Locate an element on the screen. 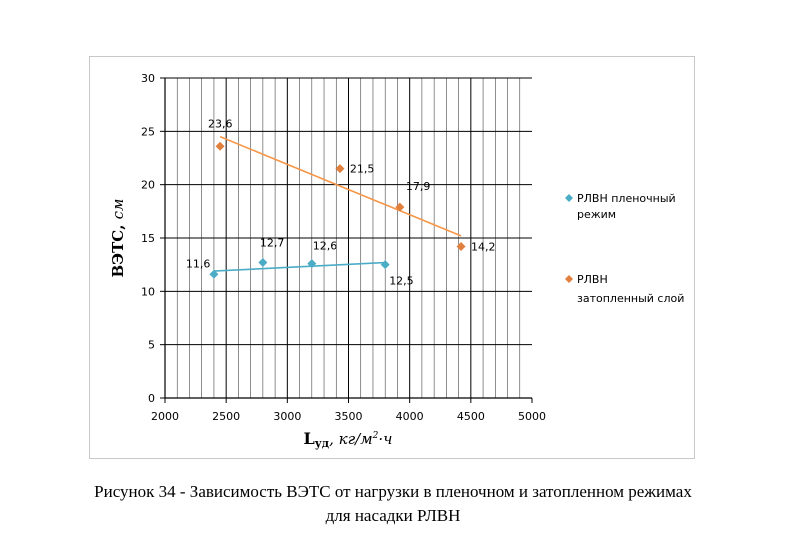  legend: РЛВН пленочный режим РЛВН затопленный слой is located at coordinates (624, 248).